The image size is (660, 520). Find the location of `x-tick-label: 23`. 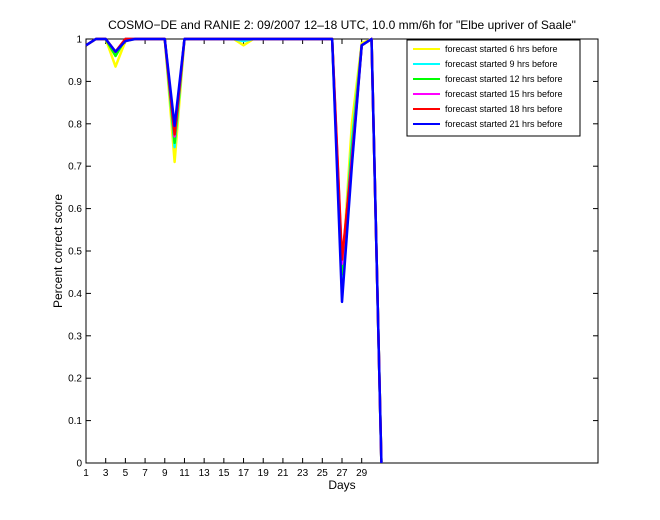

x-tick-label: 23 is located at coordinates (303, 473).